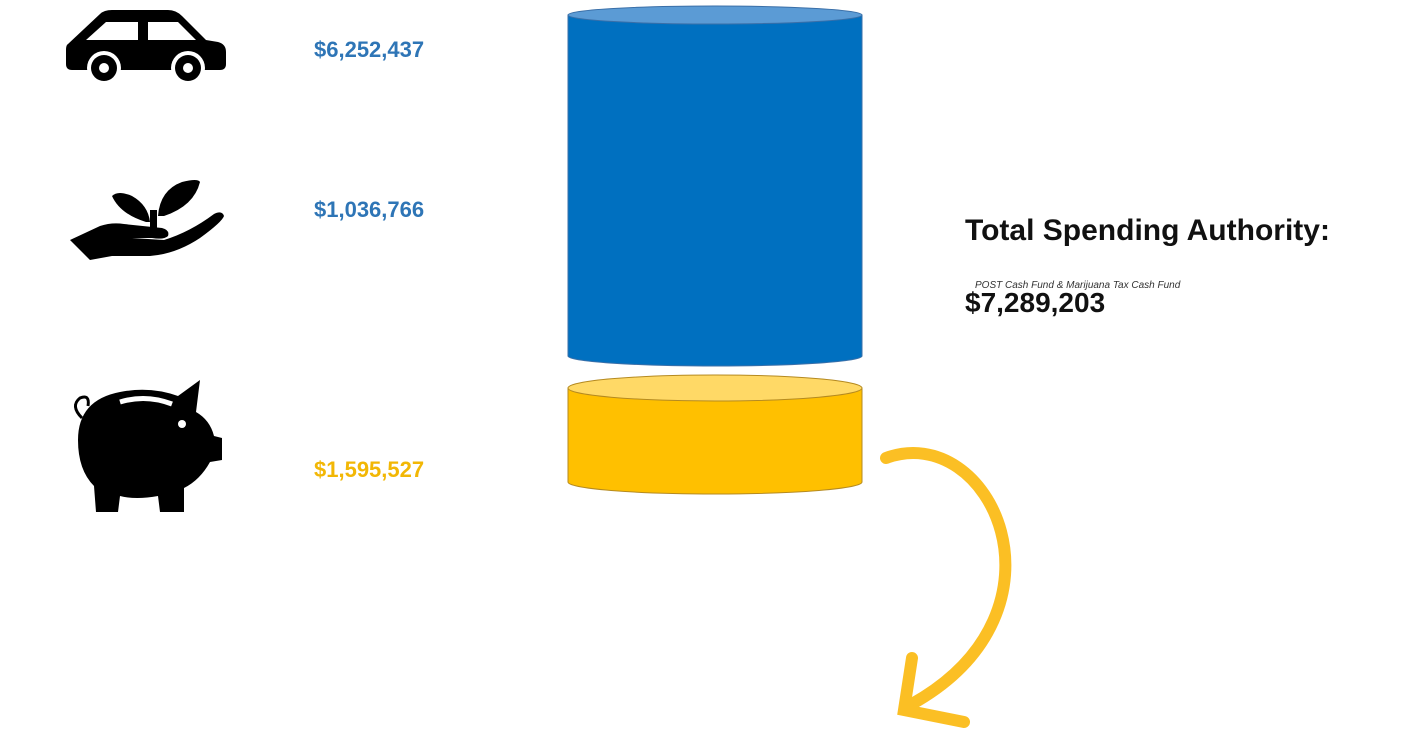  I want to click on blue-cylinder, so click(715, 186).